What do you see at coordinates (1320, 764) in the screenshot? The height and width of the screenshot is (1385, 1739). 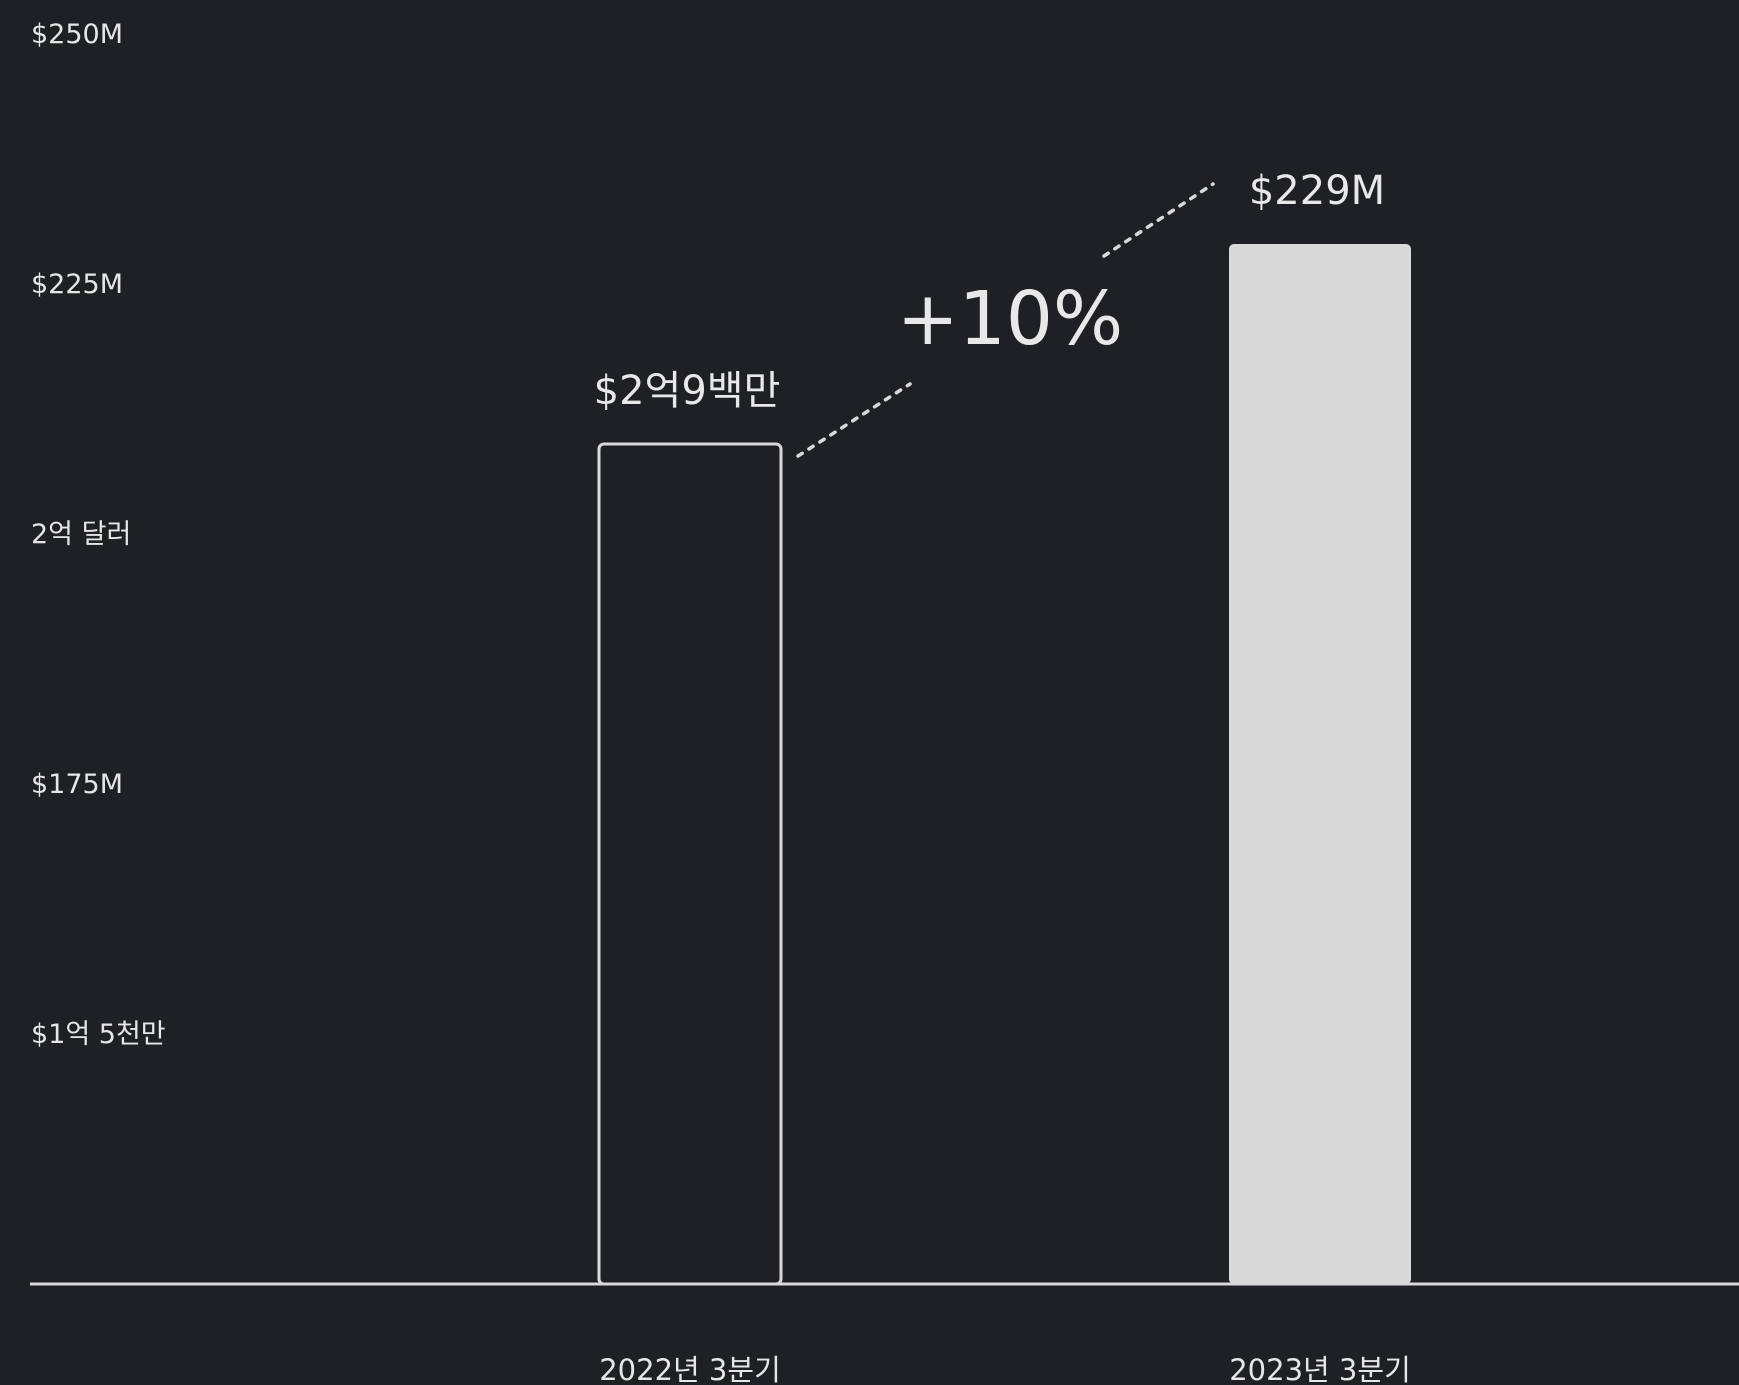 I see `bar-filled` at bounding box center [1320, 764].